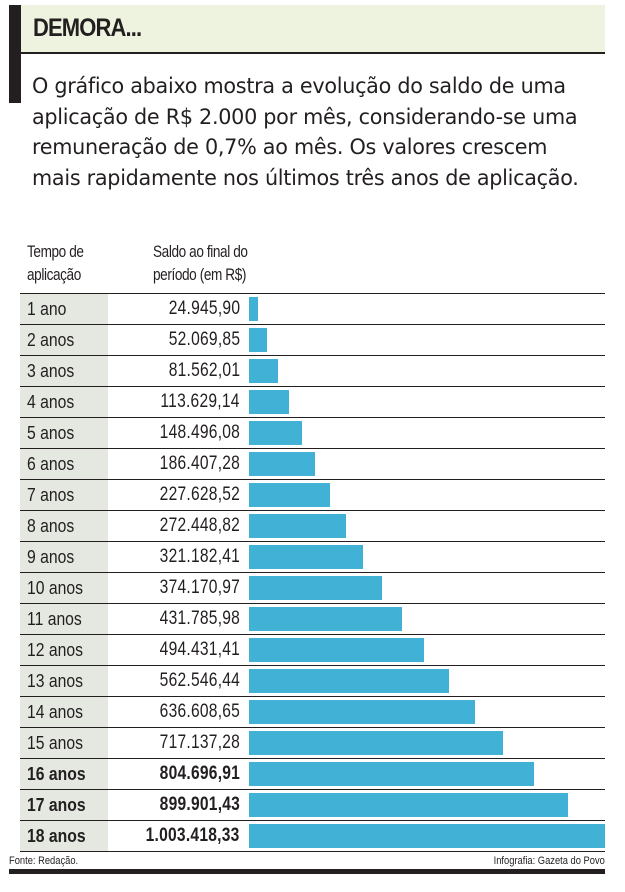  I want to click on row-label: 7 anos, so click(51, 494).